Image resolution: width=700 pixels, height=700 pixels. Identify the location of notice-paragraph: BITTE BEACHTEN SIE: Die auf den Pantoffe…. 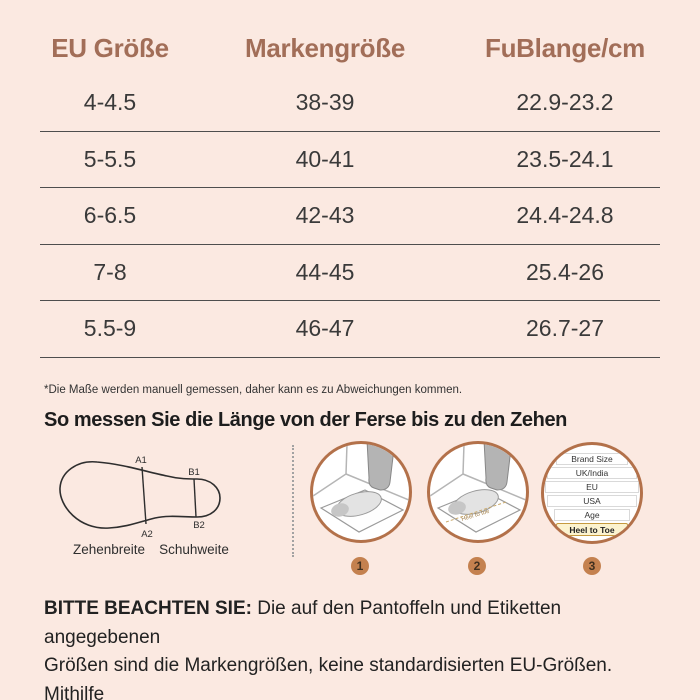
(359, 647).